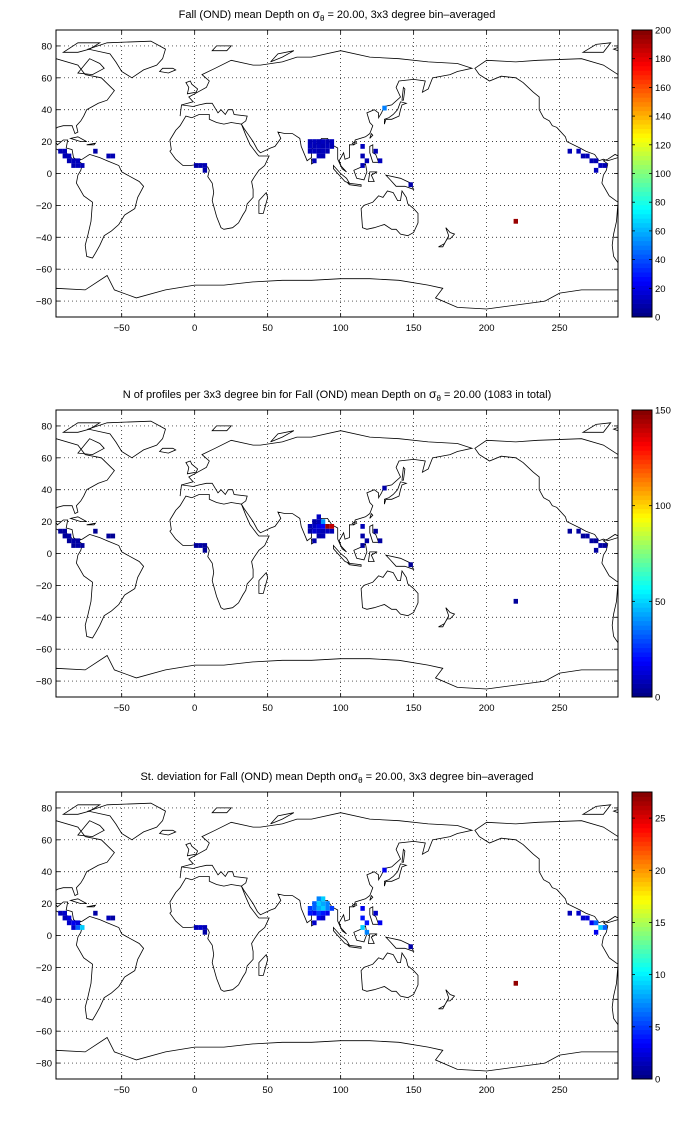 The width and height of the screenshot is (696, 1140). What do you see at coordinates (663, 31) in the screenshot?
I see `colorbar-tick-label: 200` at bounding box center [663, 31].